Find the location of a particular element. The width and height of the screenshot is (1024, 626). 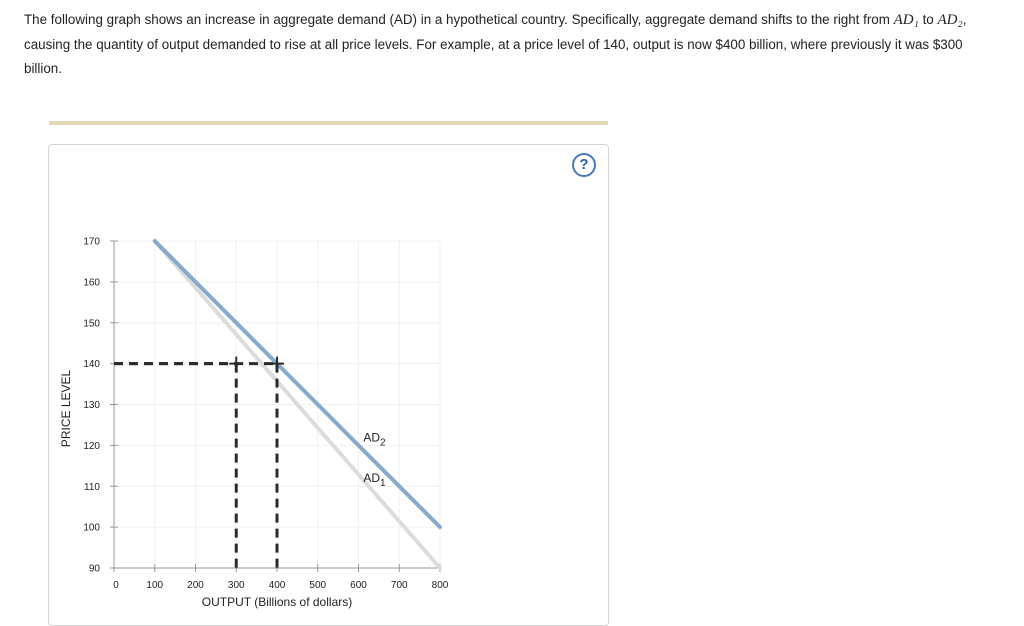

x-tick-label: 500 is located at coordinates (317, 585).